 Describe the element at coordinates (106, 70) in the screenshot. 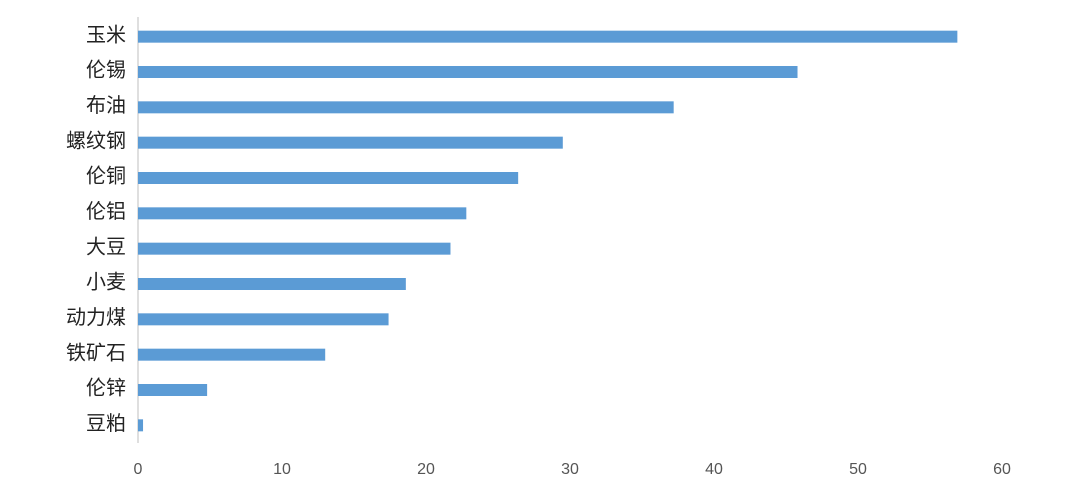

I see `y-tick-label: 伦锡` at that location.